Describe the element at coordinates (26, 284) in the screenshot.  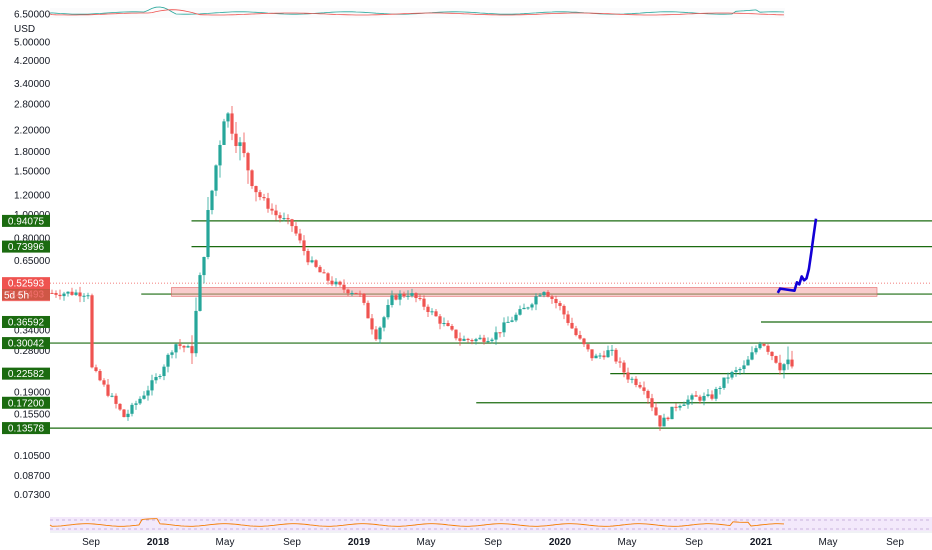
I see `current-price-tag-text: 0.52593` at that location.